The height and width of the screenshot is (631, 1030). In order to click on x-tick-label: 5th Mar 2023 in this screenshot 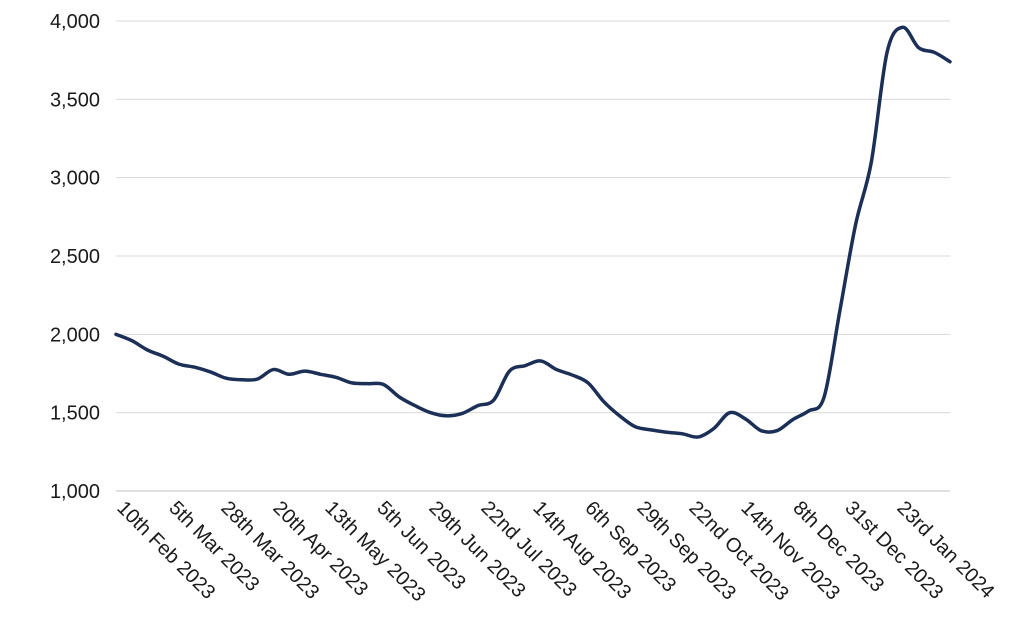, I will do `click(213, 546)`.